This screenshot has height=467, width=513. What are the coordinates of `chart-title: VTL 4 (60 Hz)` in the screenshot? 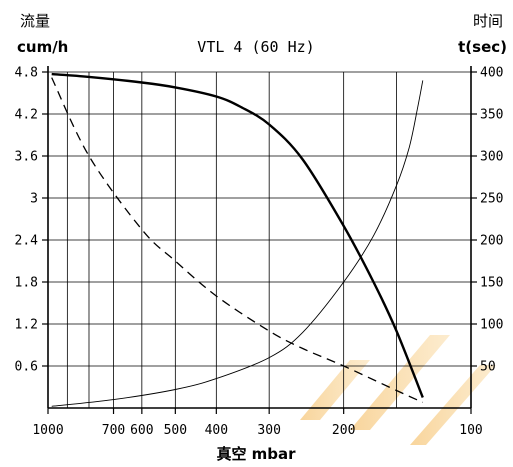 It's located at (255, 47).